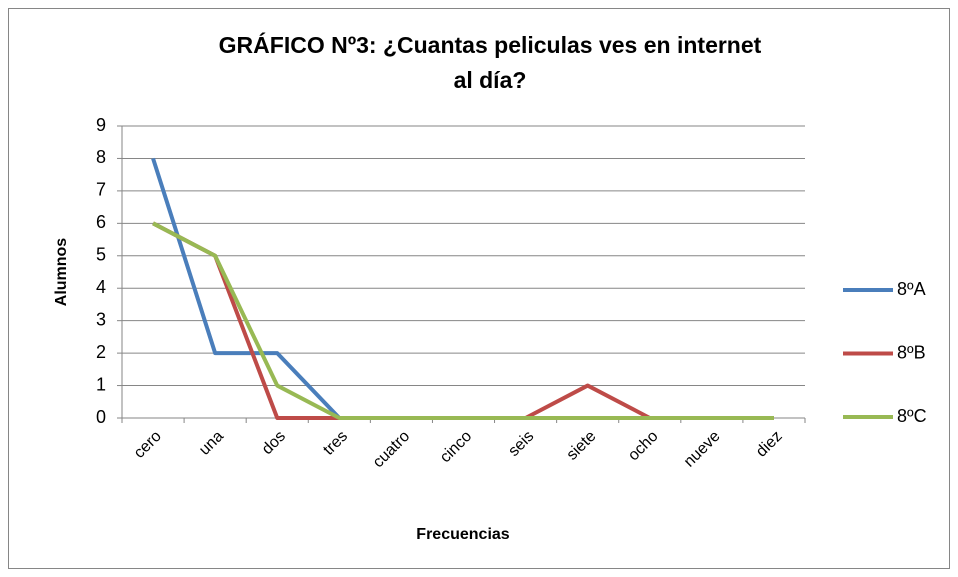 The width and height of the screenshot is (958, 577). What do you see at coordinates (911, 352) in the screenshot?
I see `legend-label: 8ºB` at bounding box center [911, 352].